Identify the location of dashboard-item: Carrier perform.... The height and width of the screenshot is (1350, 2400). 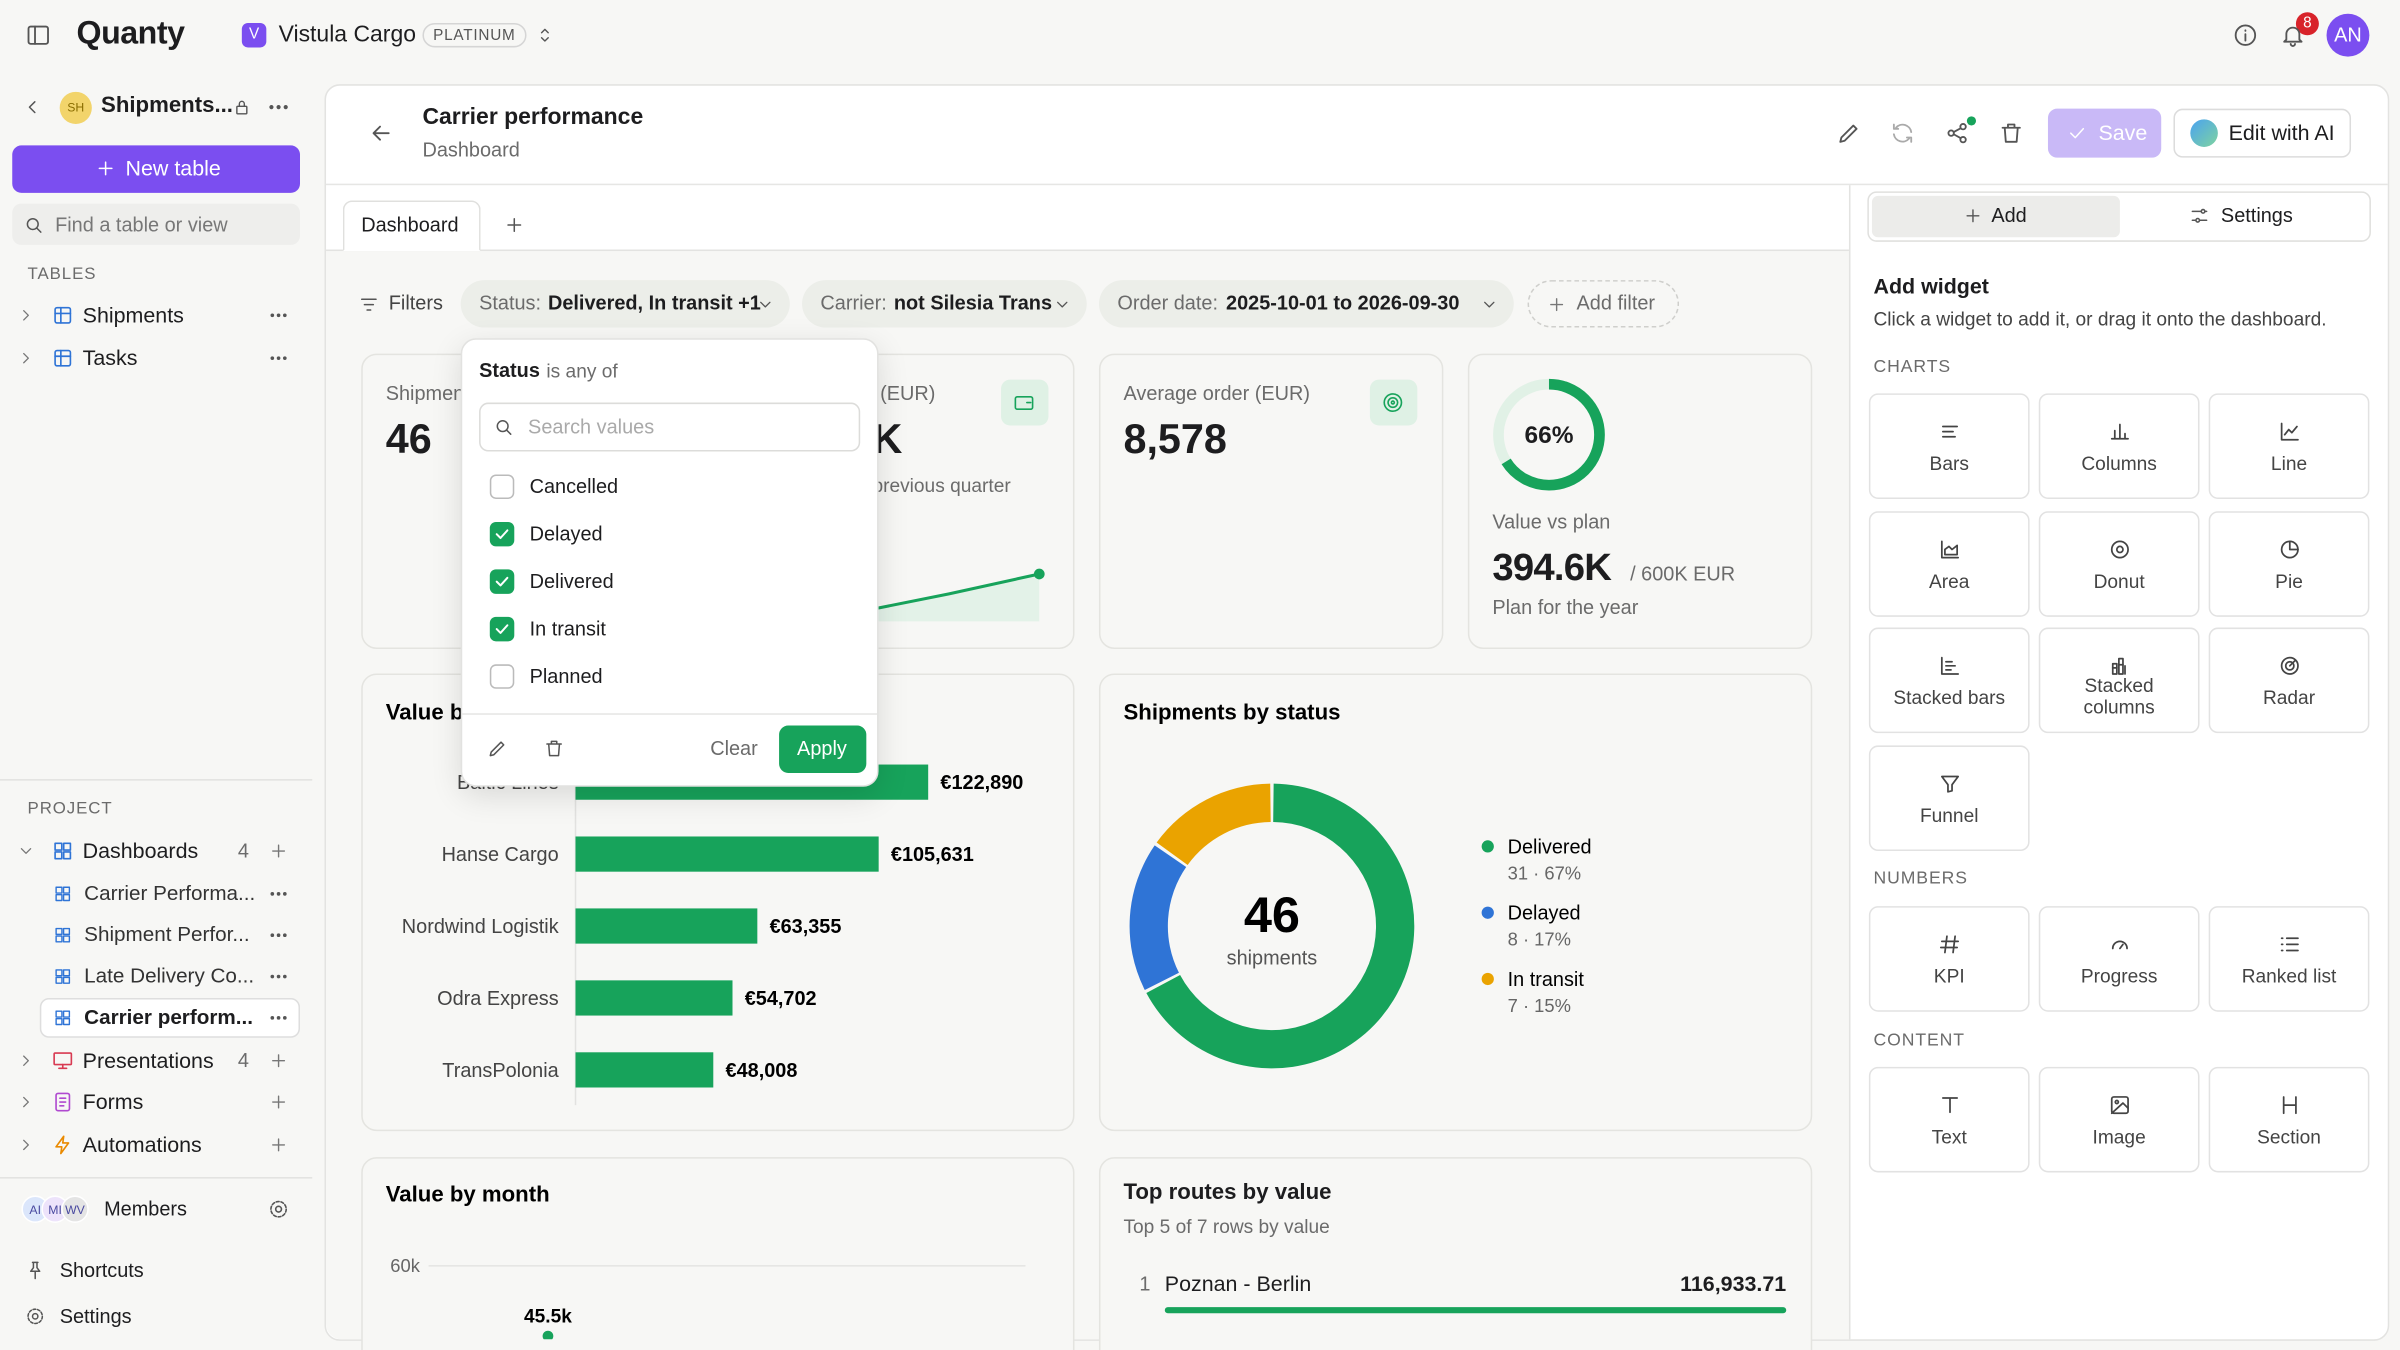
(169, 1018).